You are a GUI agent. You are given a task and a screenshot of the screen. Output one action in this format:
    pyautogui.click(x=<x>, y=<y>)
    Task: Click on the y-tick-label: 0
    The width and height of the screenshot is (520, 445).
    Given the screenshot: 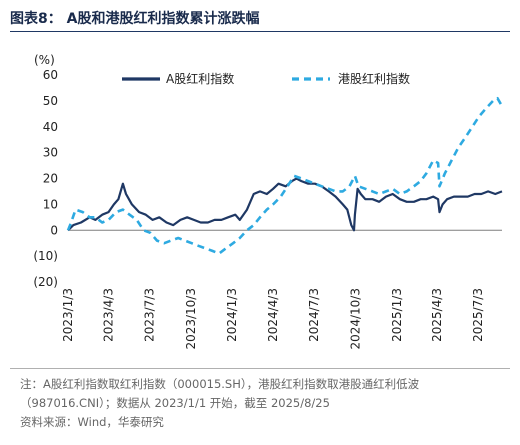 What is the action you would take?
    pyautogui.click(x=54, y=230)
    